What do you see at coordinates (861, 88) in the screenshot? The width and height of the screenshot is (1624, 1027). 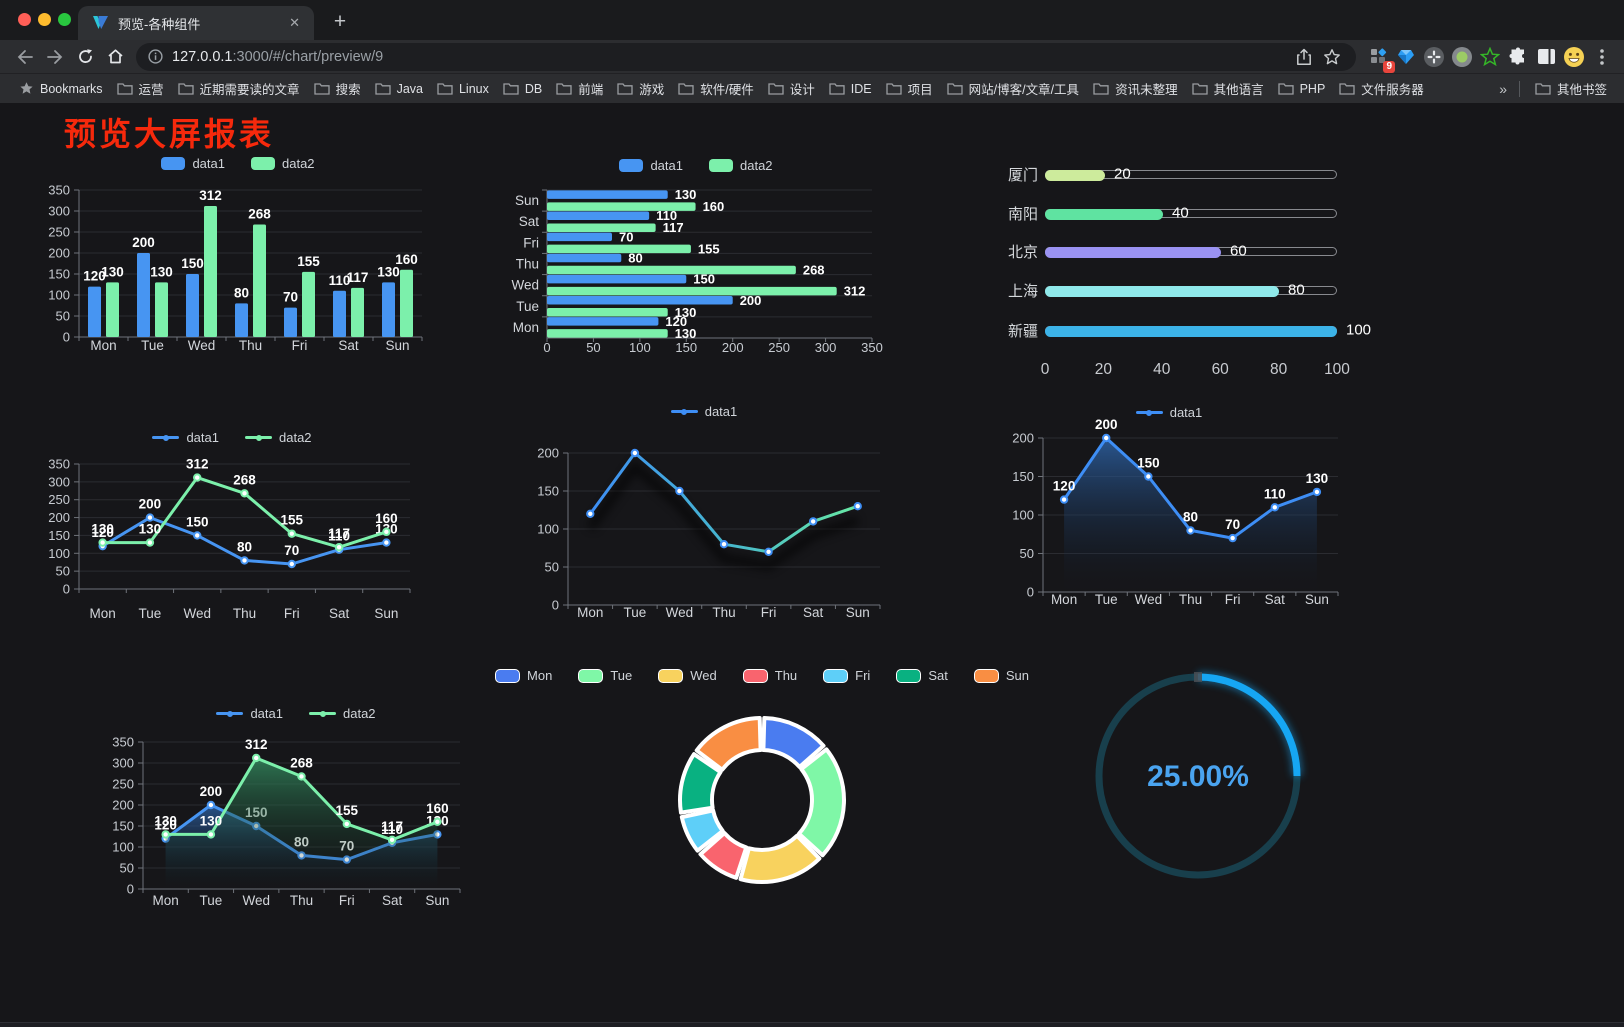 I see `bookmark-folder-label: IDE` at bounding box center [861, 88].